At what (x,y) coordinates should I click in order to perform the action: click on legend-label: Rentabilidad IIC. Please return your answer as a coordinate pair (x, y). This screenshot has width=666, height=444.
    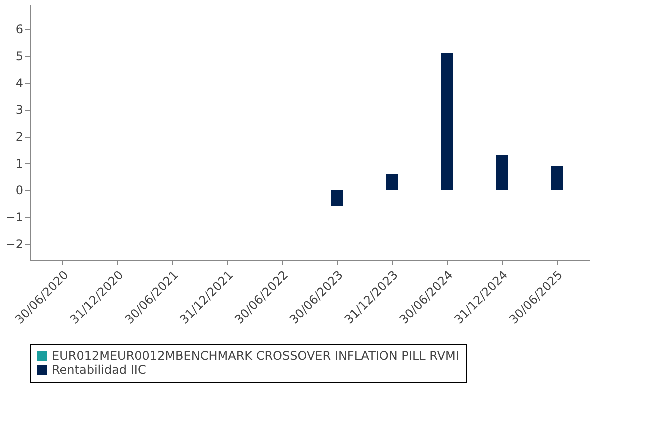
    Looking at the image, I should click on (99, 370).